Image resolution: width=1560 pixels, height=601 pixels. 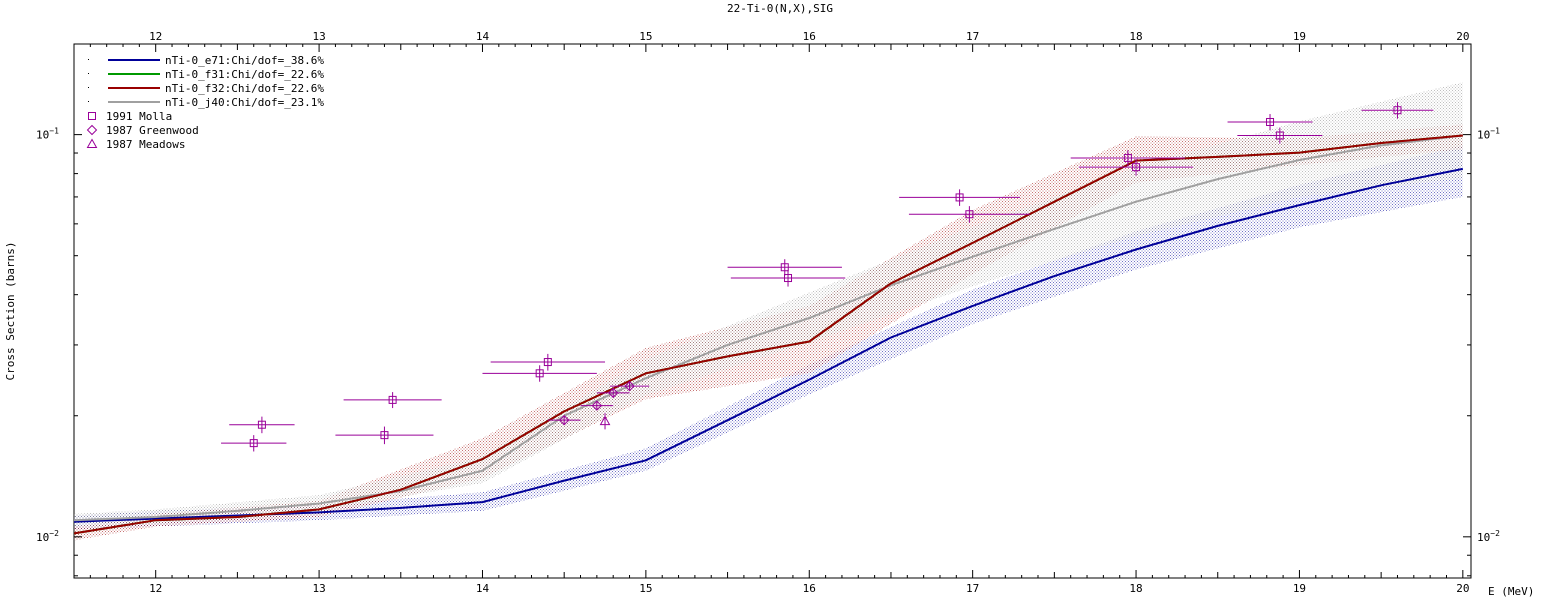 I want to click on x-tick-label-top: 12, so click(x=155, y=36).